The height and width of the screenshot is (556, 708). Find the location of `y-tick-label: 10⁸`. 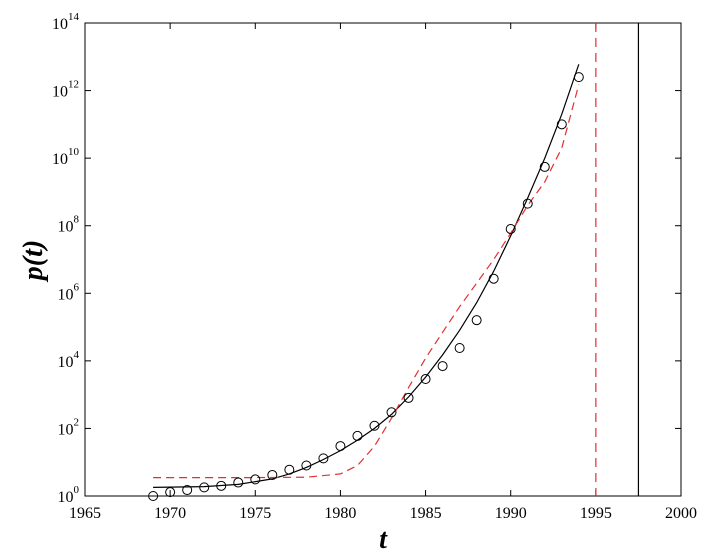

y-tick-label: 10⁸ is located at coordinates (69, 225).